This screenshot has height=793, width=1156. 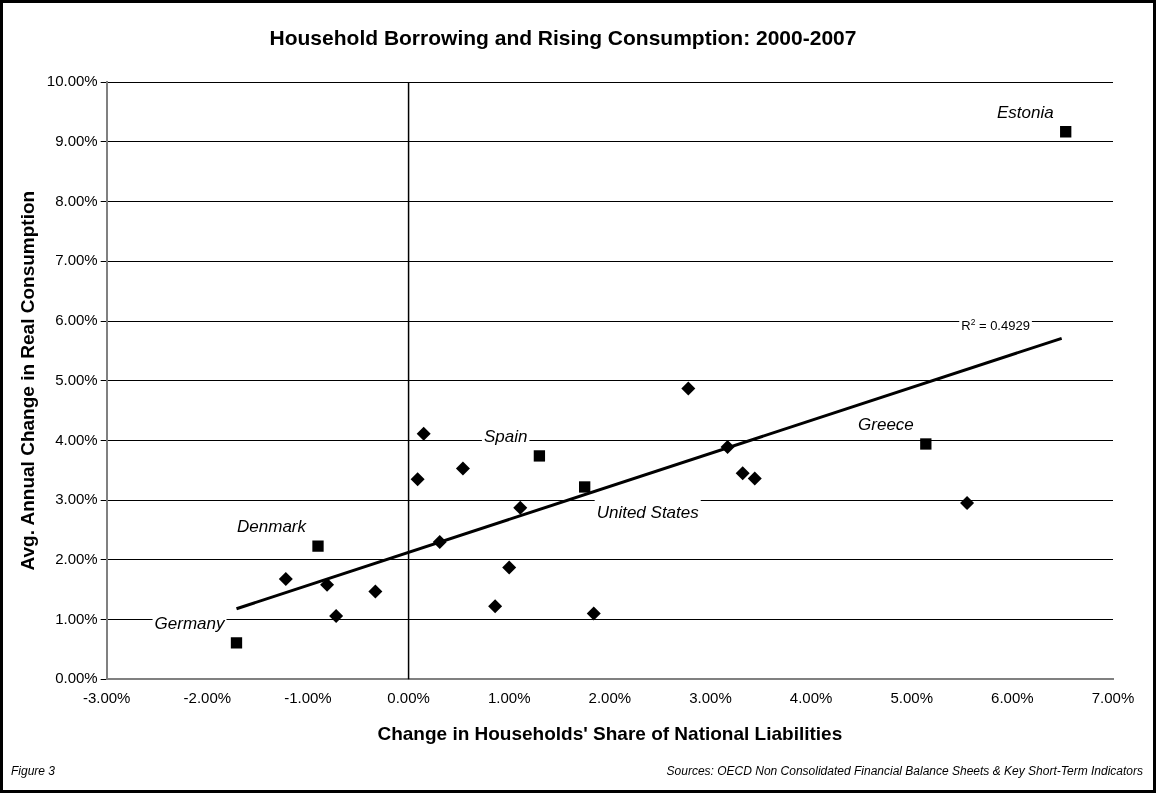 What do you see at coordinates (72, 81) in the screenshot?
I see `y-tick-label: 10.00%` at bounding box center [72, 81].